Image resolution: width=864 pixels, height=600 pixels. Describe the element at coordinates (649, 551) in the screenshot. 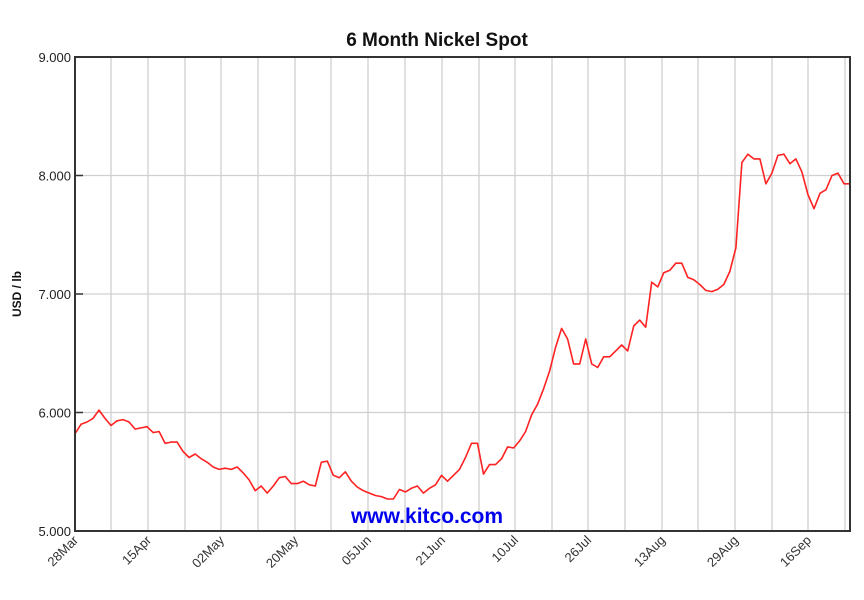

I see `x-tick-label: 13Aug` at that location.